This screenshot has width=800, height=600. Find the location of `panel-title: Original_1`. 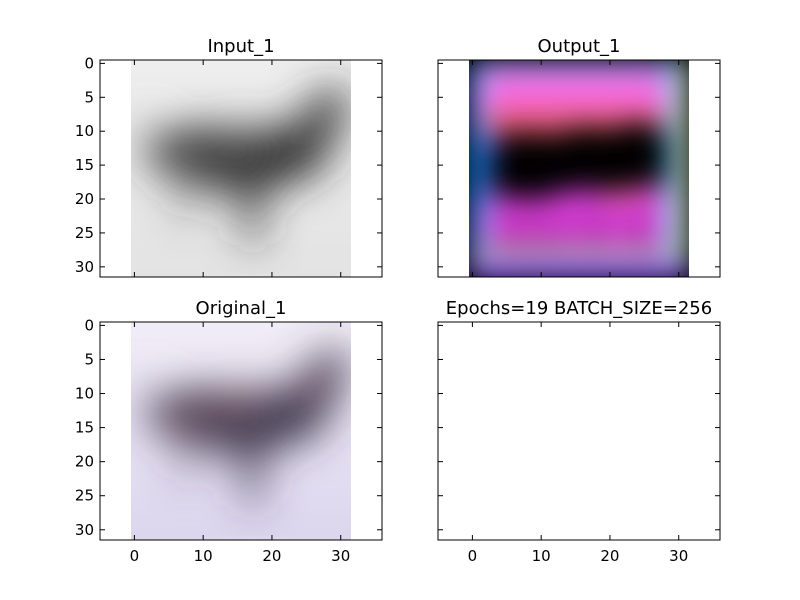

panel-title: Original_1 is located at coordinates (241, 308).